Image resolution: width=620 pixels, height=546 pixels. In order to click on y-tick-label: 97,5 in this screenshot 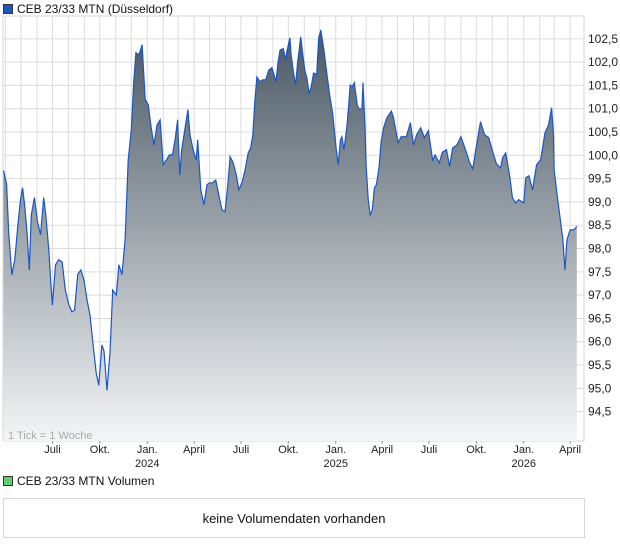, I will do `click(600, 272)`.